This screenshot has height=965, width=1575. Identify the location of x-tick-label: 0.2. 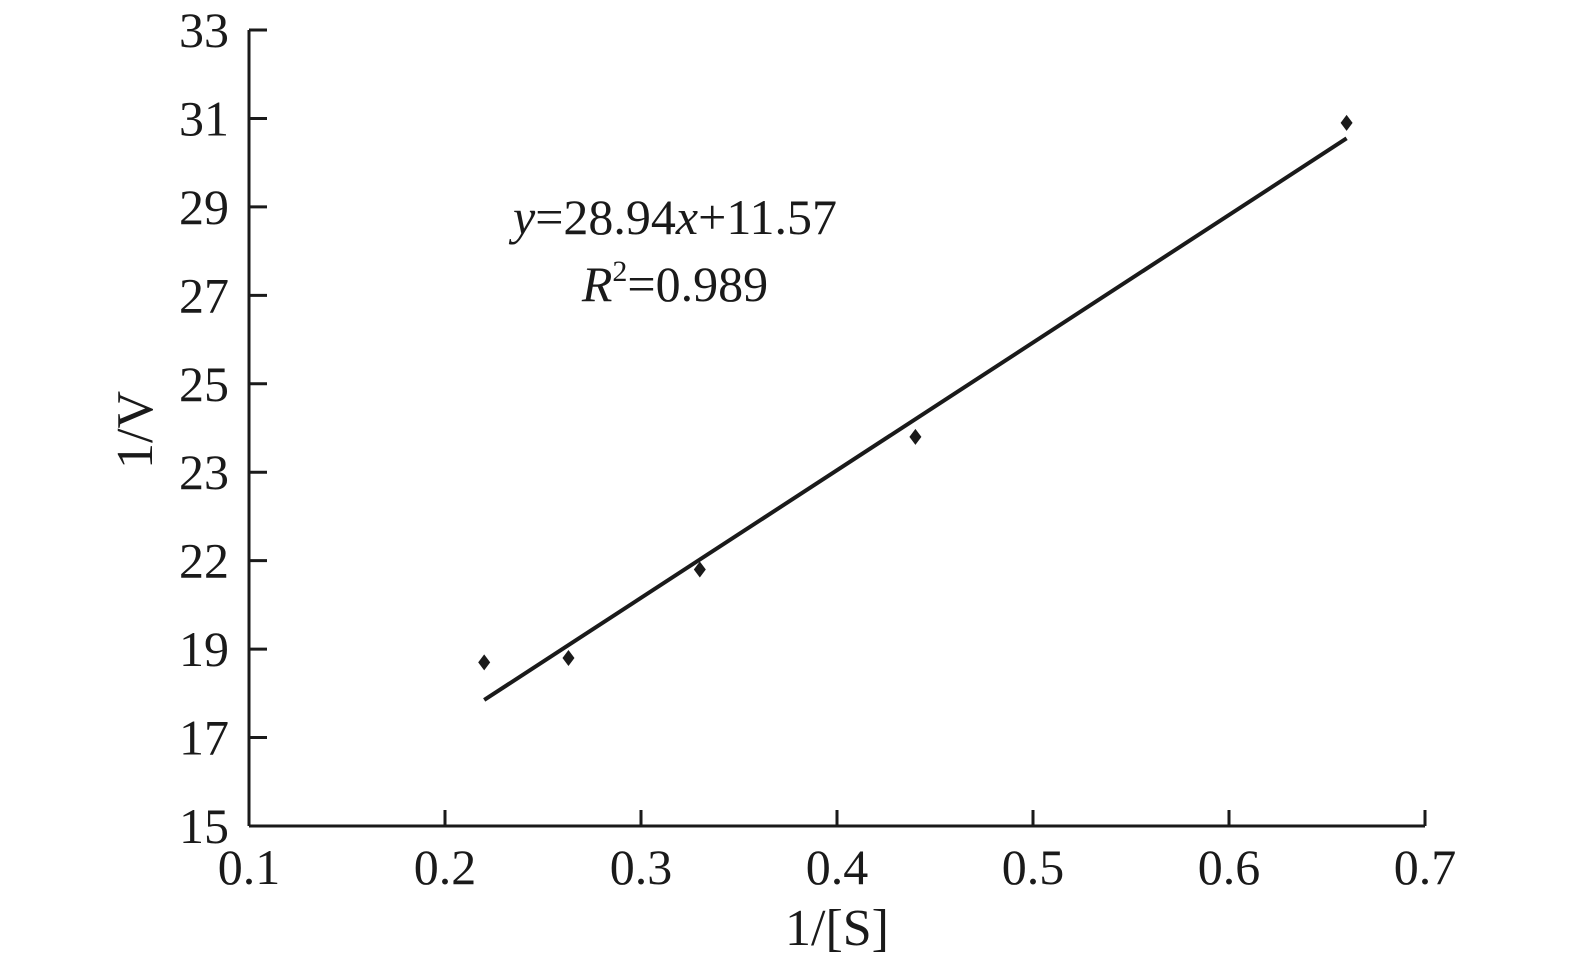
(445, 867).